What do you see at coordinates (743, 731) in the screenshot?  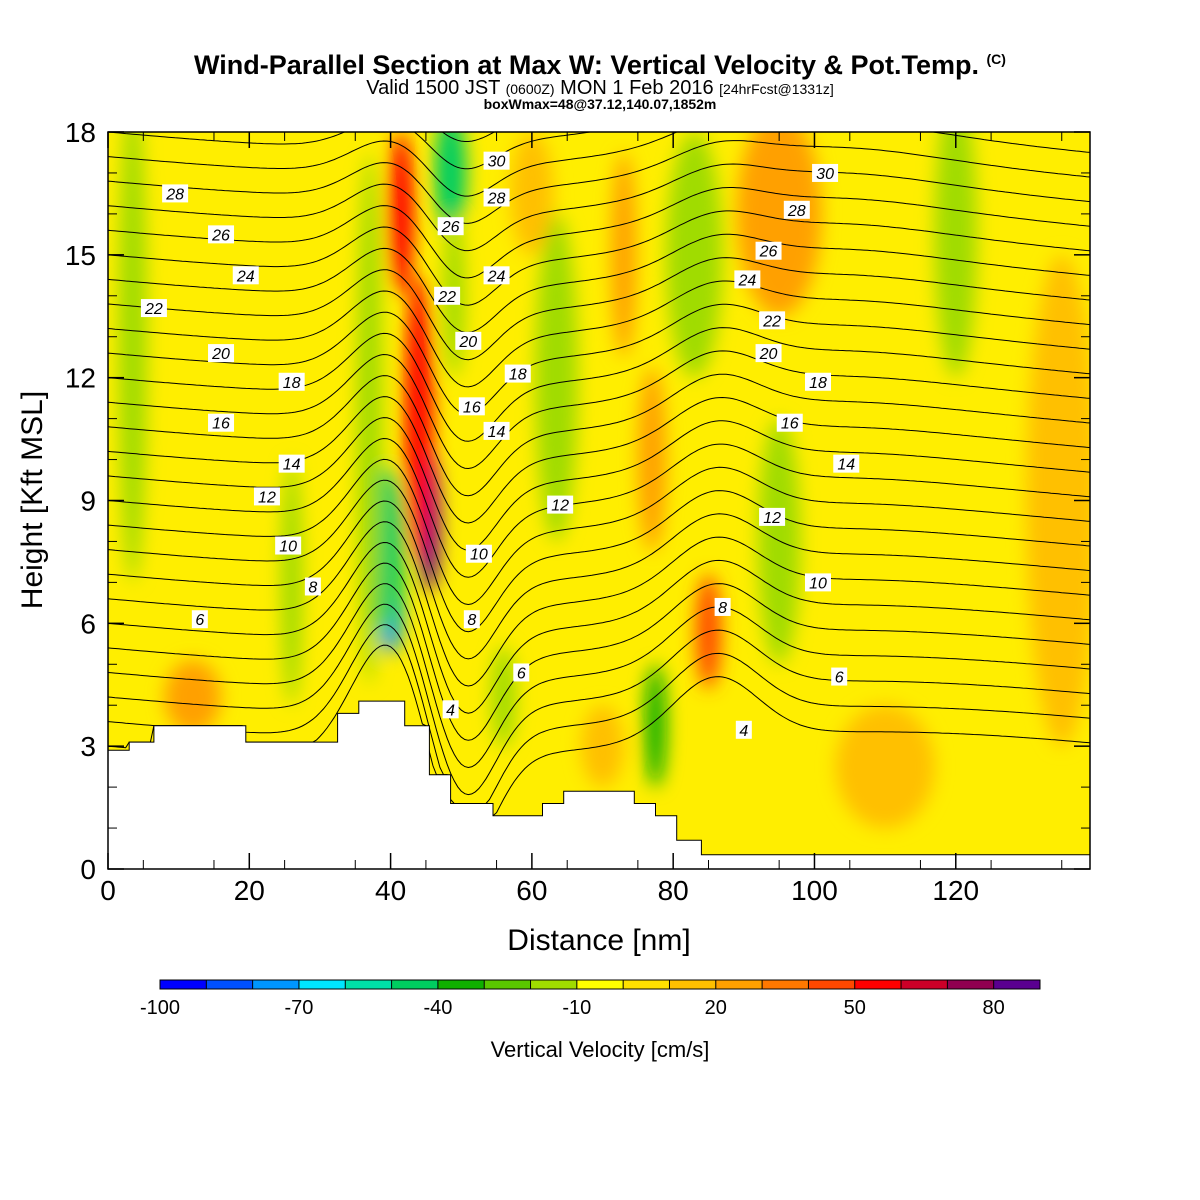 I see `isentrope-label-text: 4` at bounding box center [743, 731].